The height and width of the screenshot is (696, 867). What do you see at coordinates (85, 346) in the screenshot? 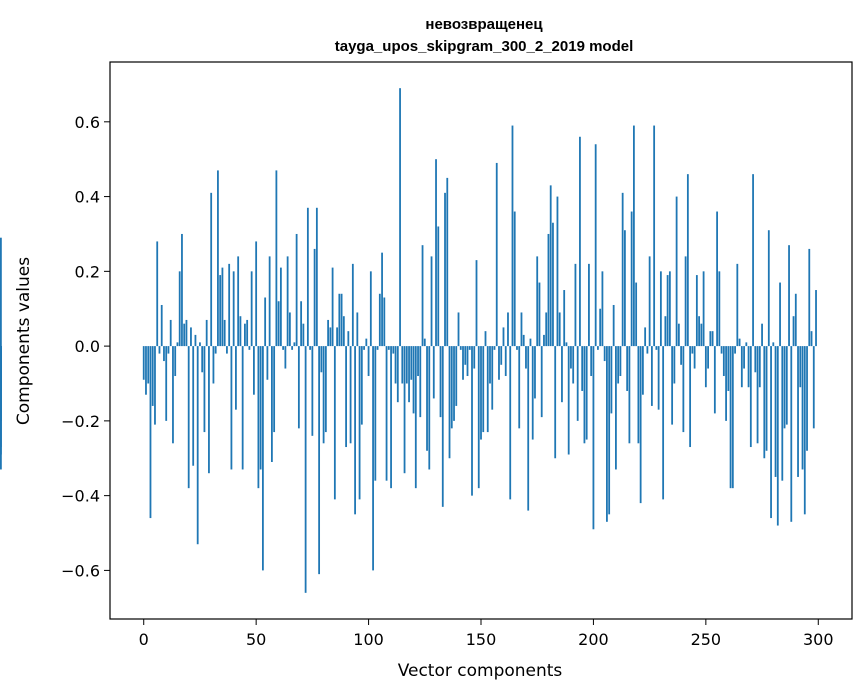
I see `y-axis-ticks: −0.6 −0.4 −0.2 0.0 0.2 0.4 0.6` at bounding box center [85, 346].